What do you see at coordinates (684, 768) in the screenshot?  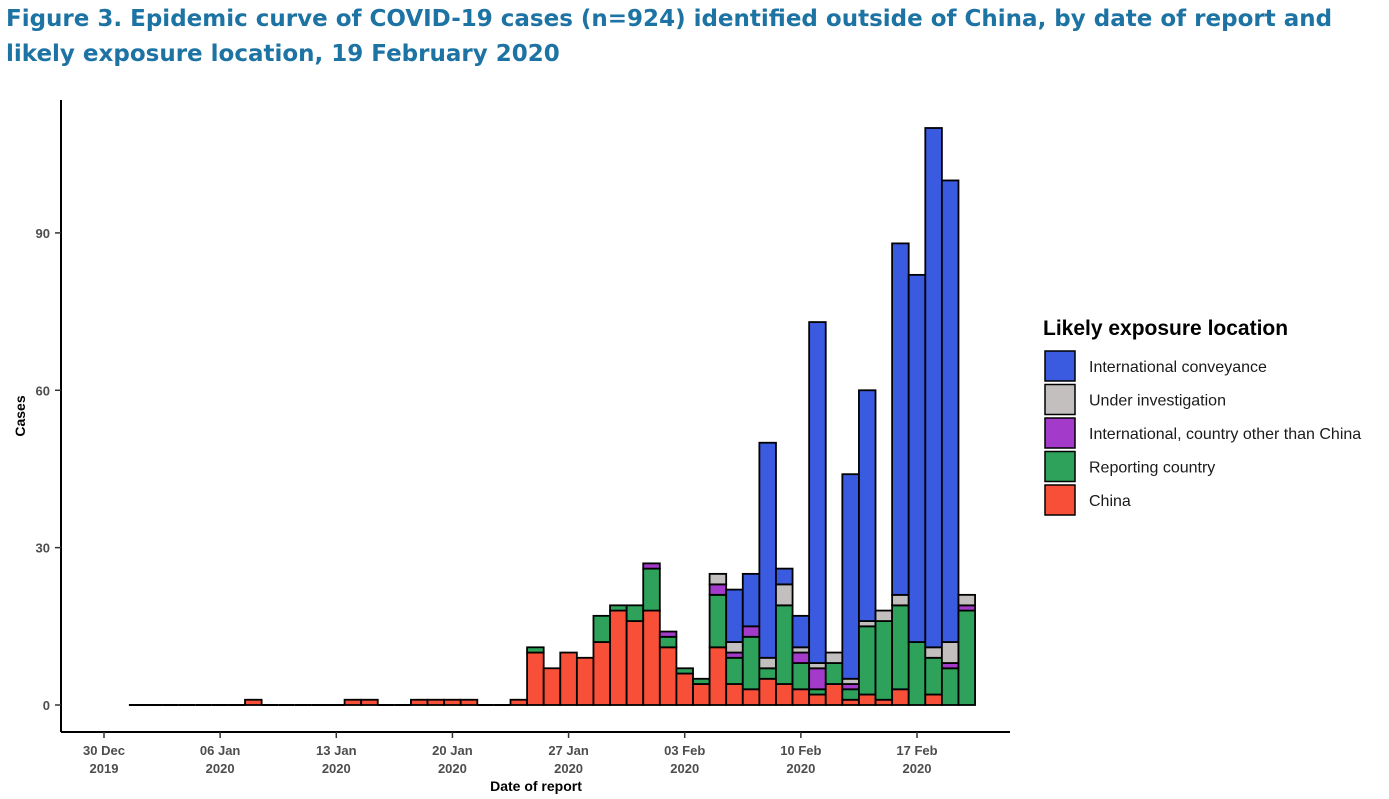 I see `x-tick-year-2020-02-03: 2020` at bounding box center [684, 768].